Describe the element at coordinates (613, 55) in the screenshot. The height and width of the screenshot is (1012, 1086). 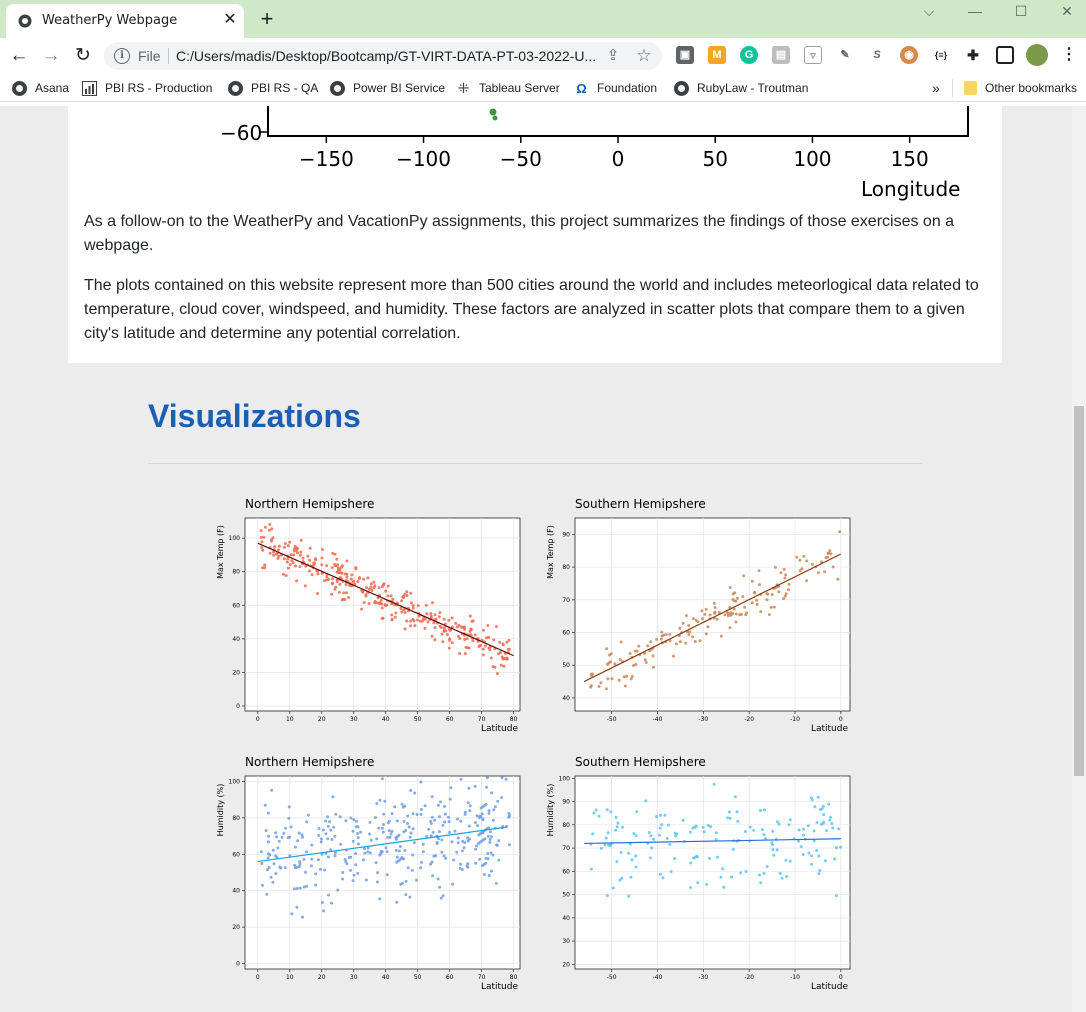
I see `share-icon: ⇪` at that location.